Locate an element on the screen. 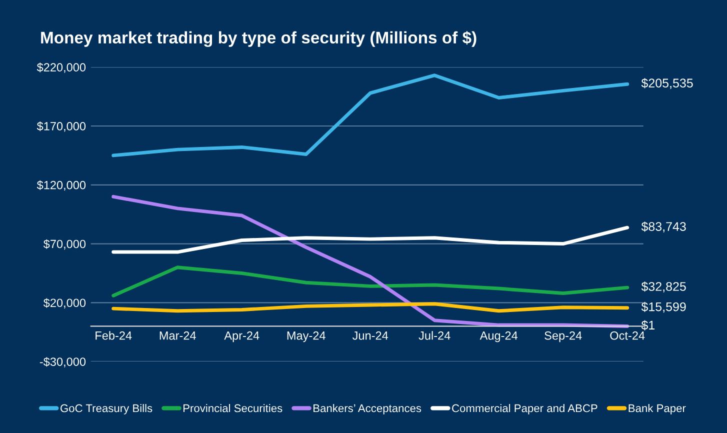 Image resolution: width=727 pixels, height=433 pixels. y-tick-label: $120,000 is located at coordinates (61, 185).